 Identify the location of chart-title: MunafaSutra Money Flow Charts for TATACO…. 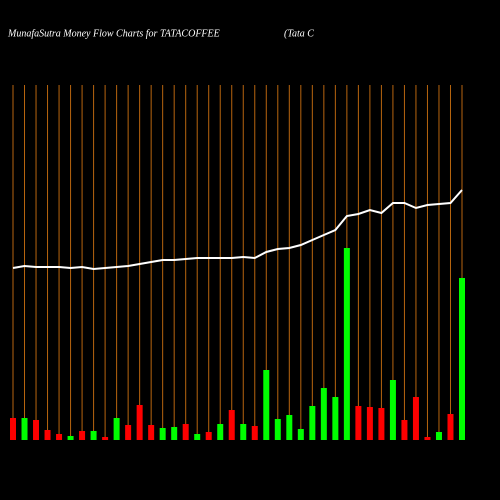
(113, 33).